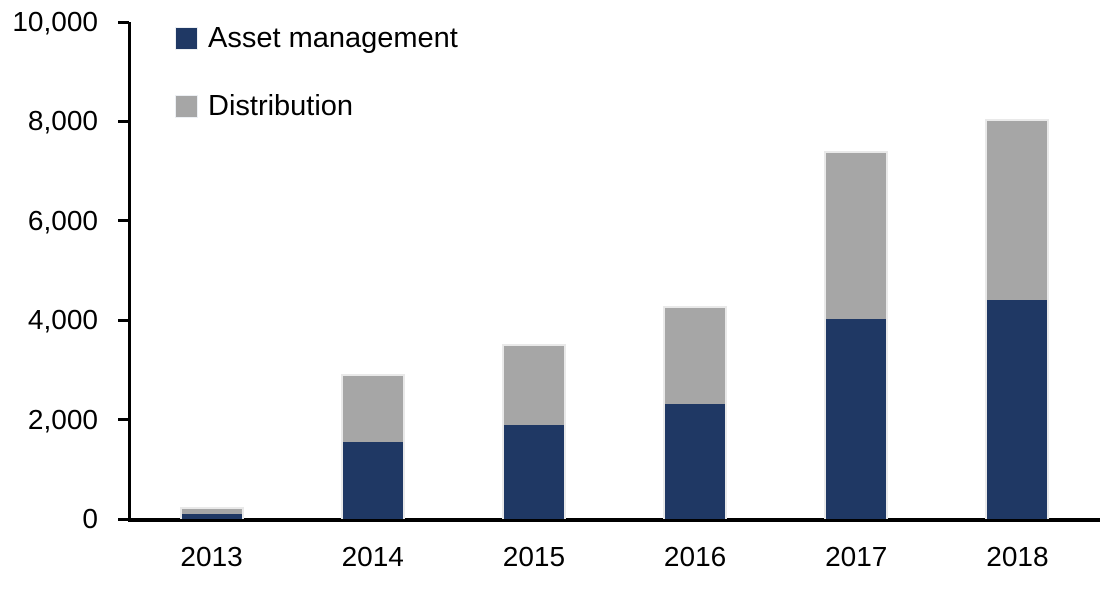 This screenshot has height=594, width=1102. I want to click on bar-stack-2017, so click(856, 334).